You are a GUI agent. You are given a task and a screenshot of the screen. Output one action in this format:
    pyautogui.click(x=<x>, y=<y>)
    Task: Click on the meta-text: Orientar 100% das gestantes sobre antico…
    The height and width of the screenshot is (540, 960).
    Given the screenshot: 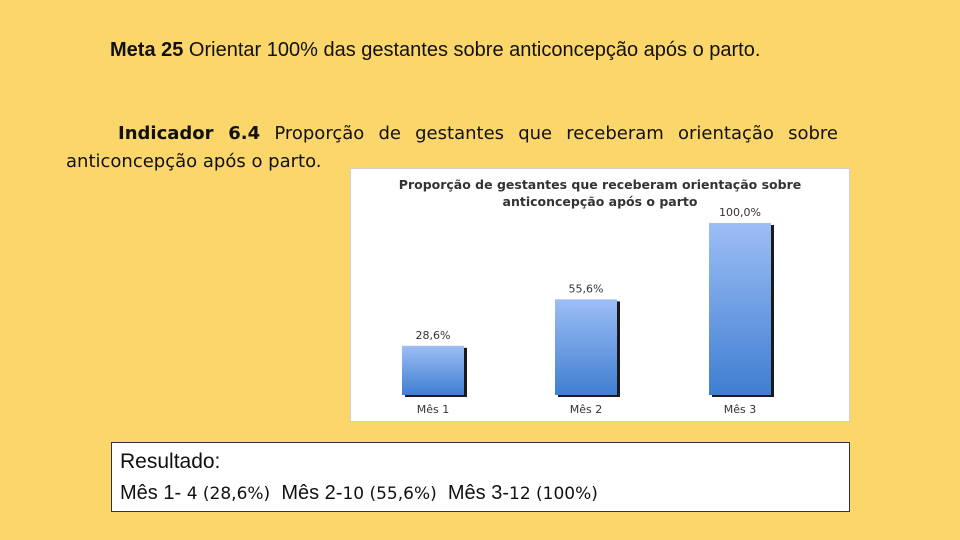 What is the action you would take?
    pyautogui.click(x=472, y=50)
    